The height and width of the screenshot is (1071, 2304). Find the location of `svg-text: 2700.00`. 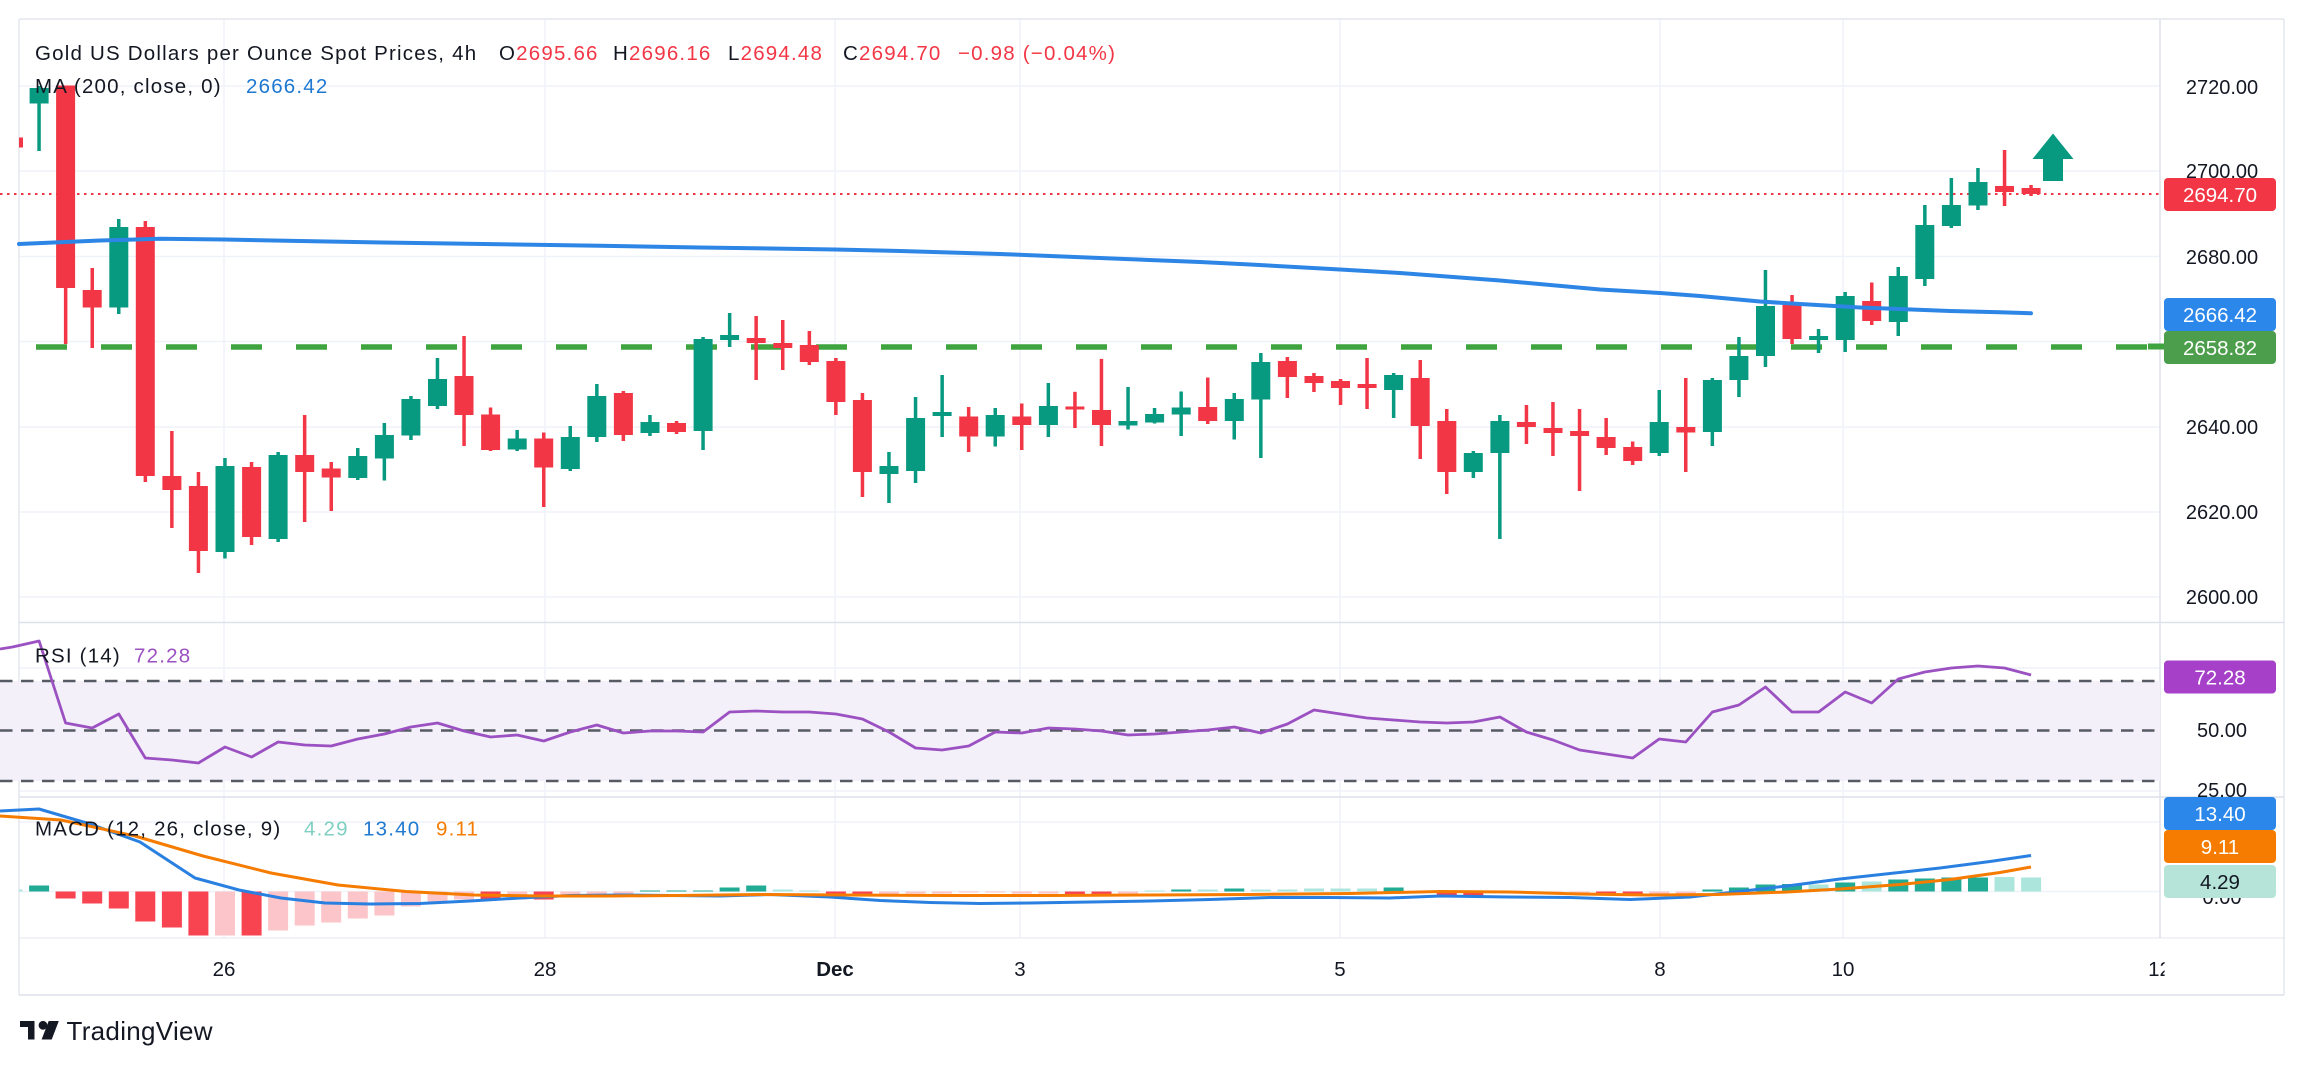

svg-text: 2700.00 is located at coordinates (2222, 172).